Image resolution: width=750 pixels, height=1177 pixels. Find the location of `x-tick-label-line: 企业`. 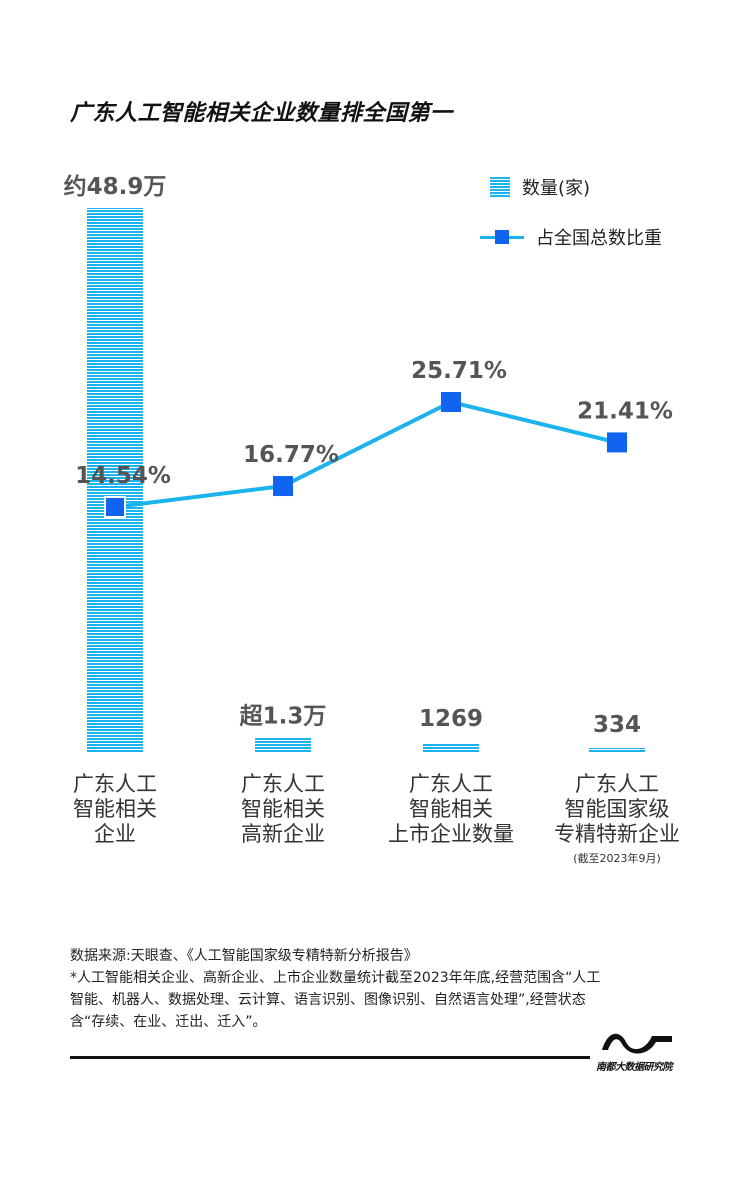

x-tick-label-line: 企业 is located at coordinates (115, 834).